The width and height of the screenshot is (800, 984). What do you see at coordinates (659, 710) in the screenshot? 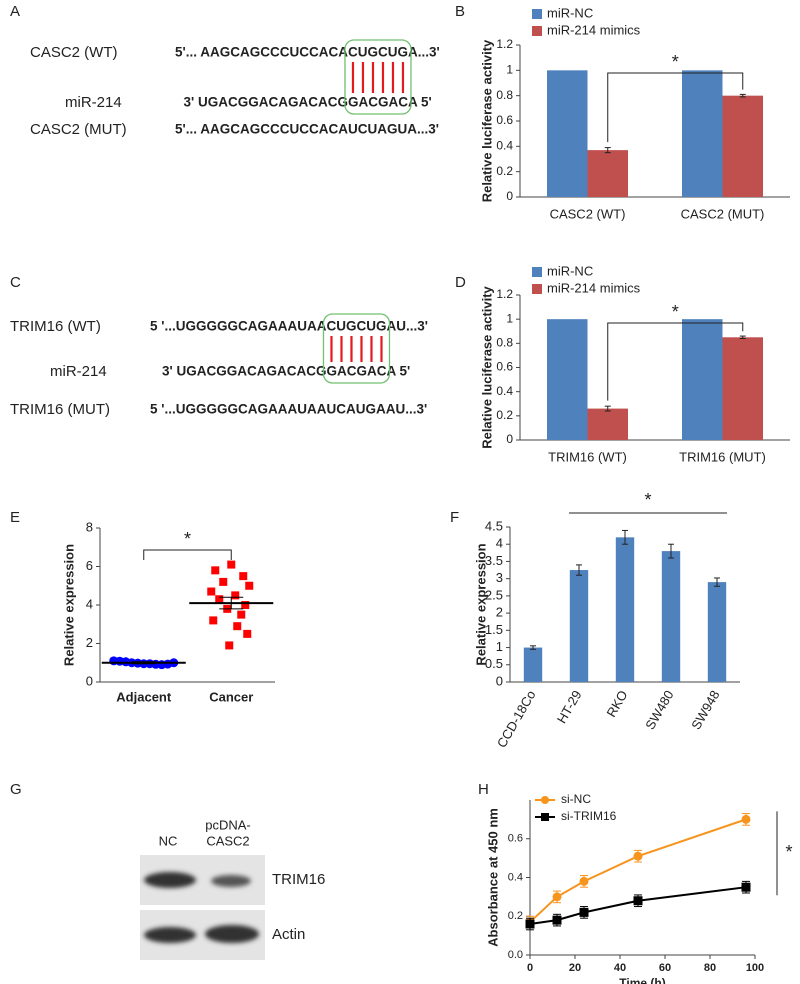
I see `x-tick-label: SW480` at bounding box center [659, 710].